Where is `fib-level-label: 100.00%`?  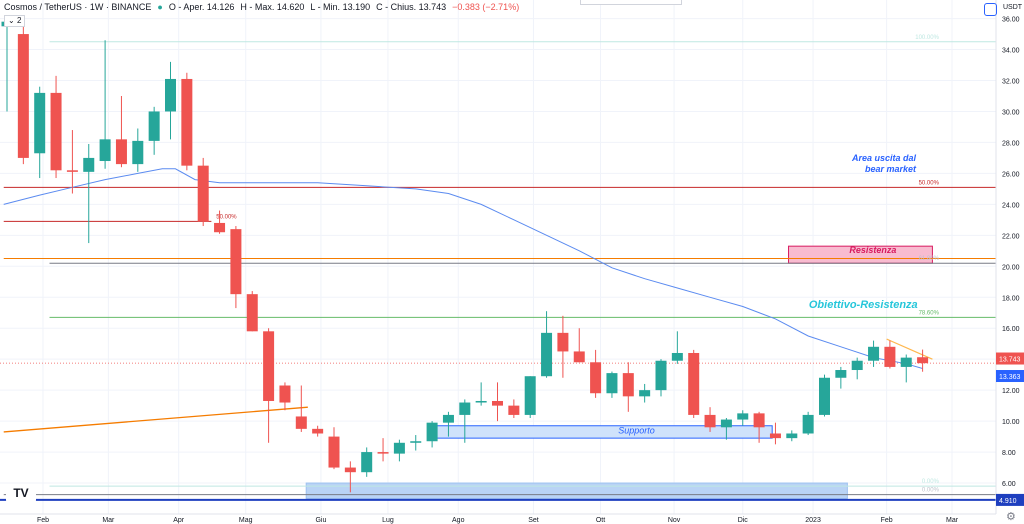 fib-level-label: 100.00% is located at coordinates (927, 38).